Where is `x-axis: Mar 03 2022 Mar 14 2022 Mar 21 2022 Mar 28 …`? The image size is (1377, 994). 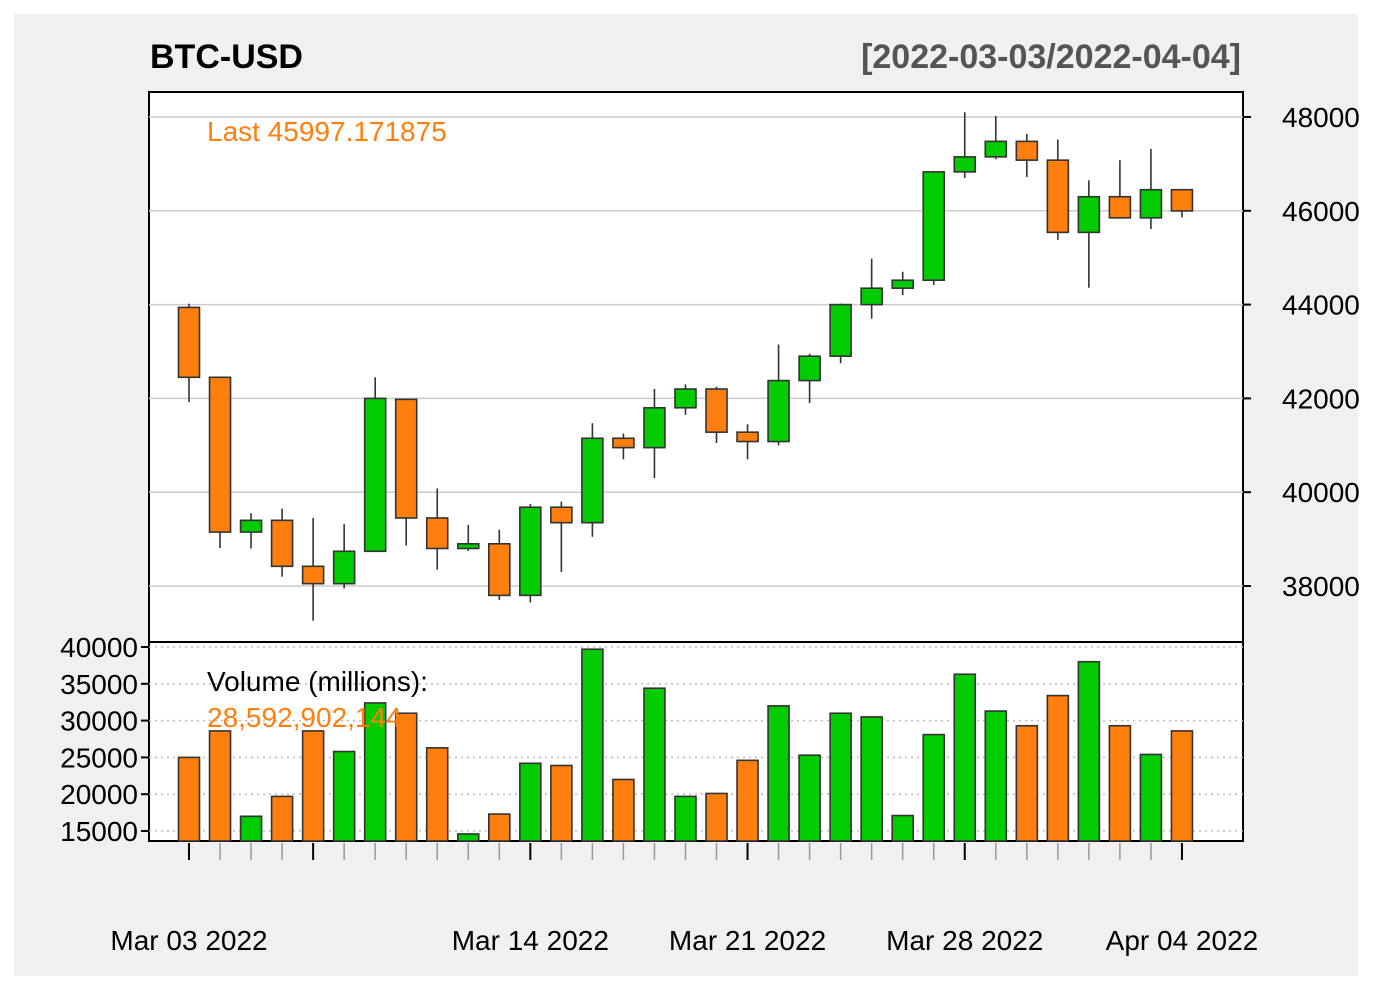 x-axis: Mar 03 2022 Mar 14 2022 Mar 21 2022 Mar 28 … is located at coordinates (684, 899).